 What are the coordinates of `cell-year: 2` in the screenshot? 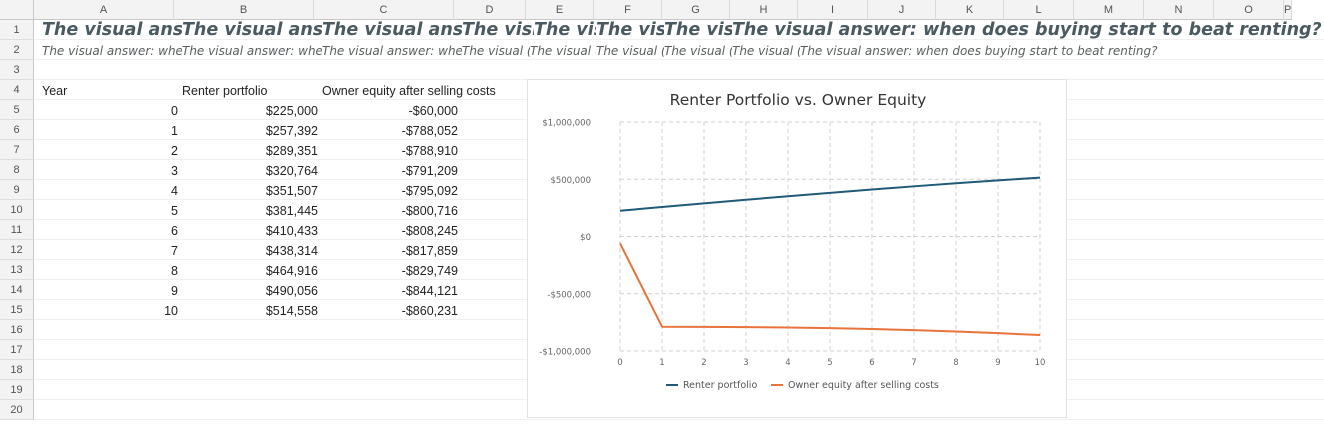 It's located at (174, 151).